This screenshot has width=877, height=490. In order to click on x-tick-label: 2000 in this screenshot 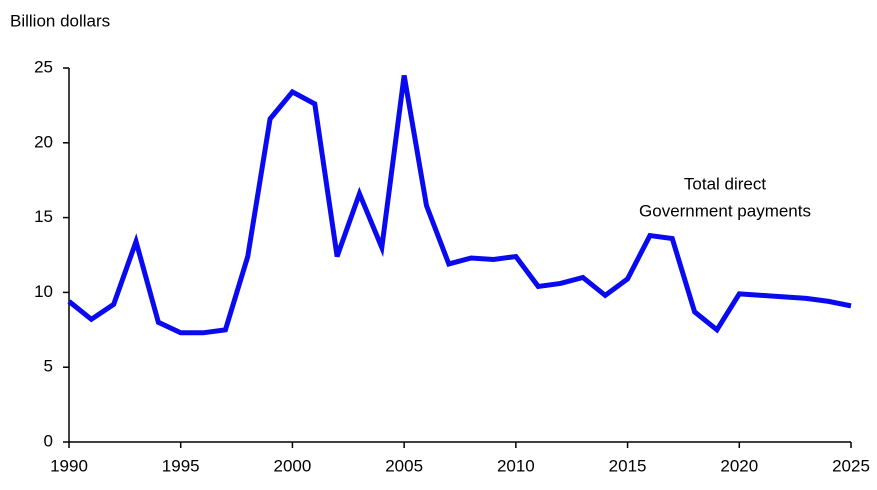, I will do `click(293, 465)`.